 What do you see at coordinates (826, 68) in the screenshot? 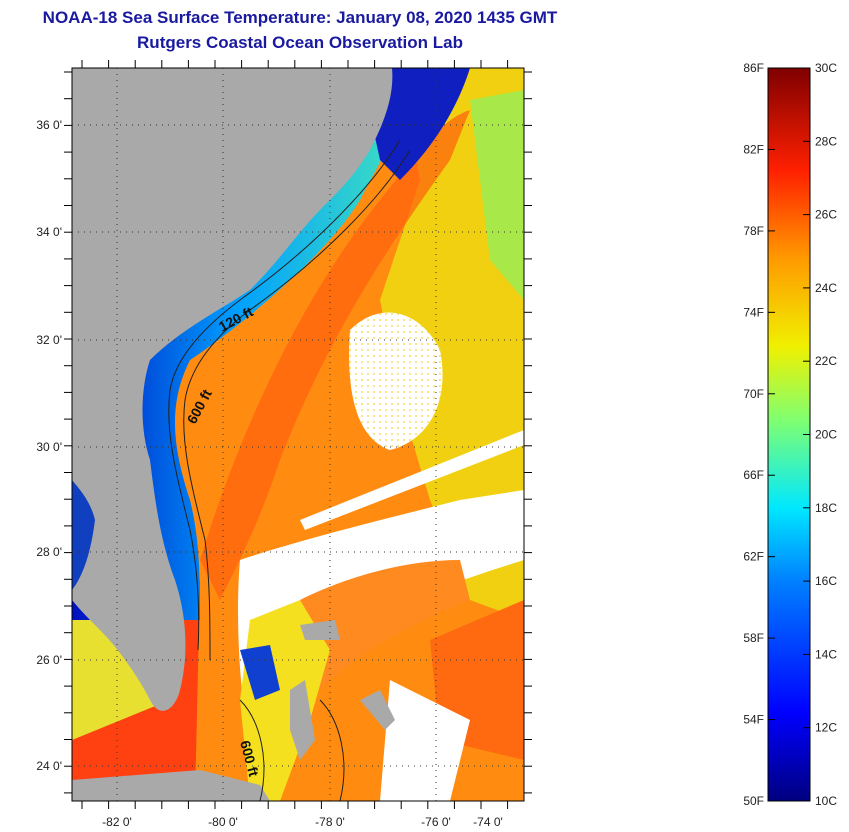
I see `colorbar-c-label: 30C` at bounding box center [826, 68].